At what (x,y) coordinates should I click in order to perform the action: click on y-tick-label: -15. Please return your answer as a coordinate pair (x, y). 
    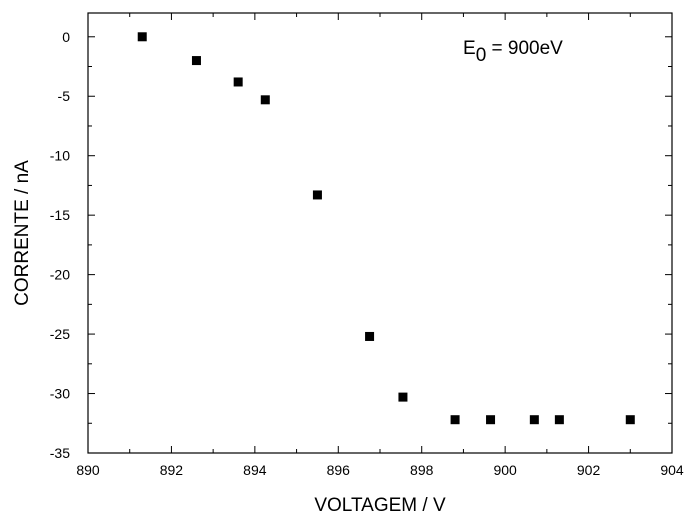
    Looking at the image, I should click on (60, 215).